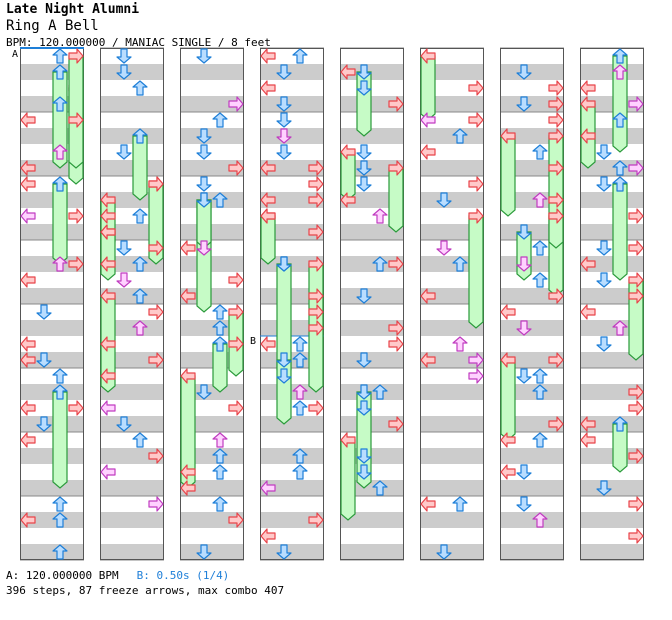  I want to click on song-artist: Late Night Alumni, so click(73, 9).